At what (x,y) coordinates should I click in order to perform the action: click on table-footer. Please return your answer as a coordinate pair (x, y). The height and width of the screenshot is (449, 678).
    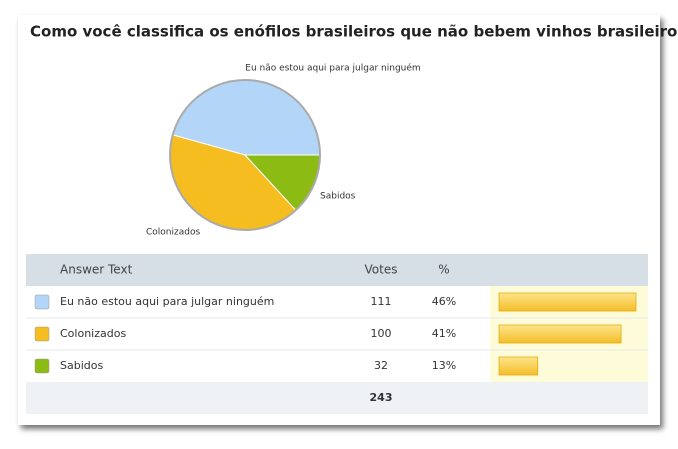
    Looking at the image, I should click on (337, 398).